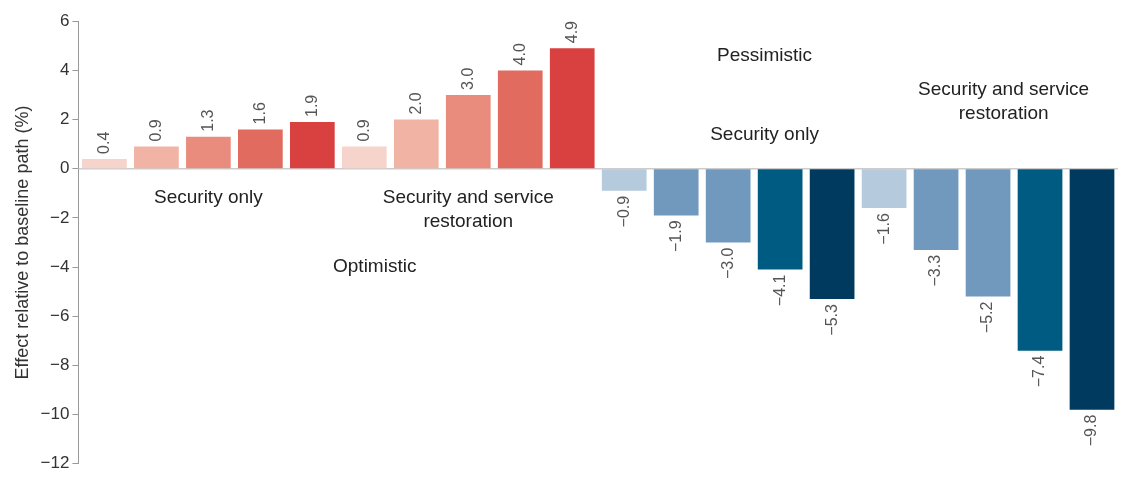 The height and width of the screenshot is (485, 1134). I want to click on y-axis-title: Effect relative to baseline path (%), so click(21, 242).